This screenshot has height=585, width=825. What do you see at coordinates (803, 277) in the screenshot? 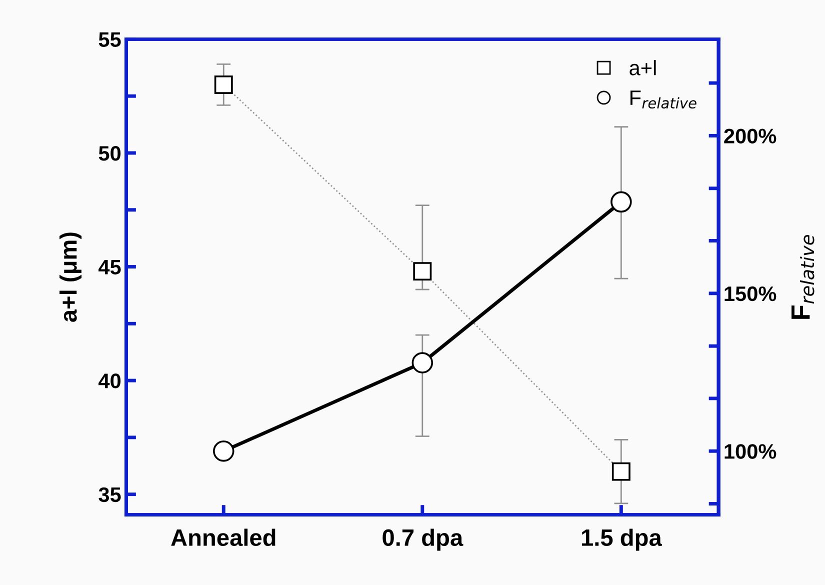
I see `y2-axis-title: F$_{relative}$` at bounding box center [803, 277].